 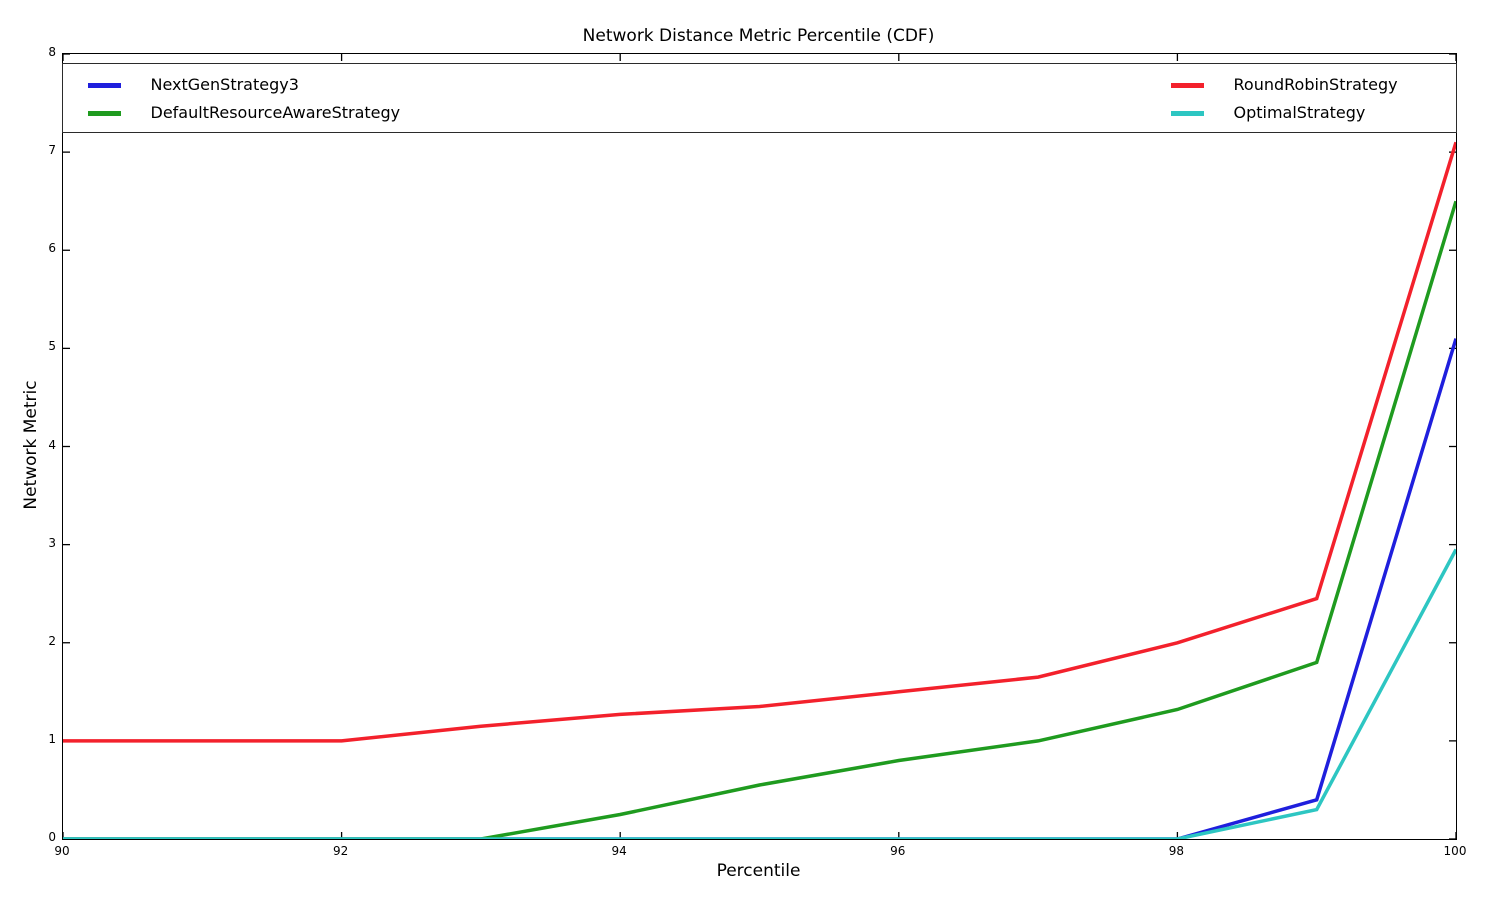 I want to click on legend-item-DefaultResourceAwareStrategy: DefaultResourceAwareStrategy, so click(x=244, y=113).